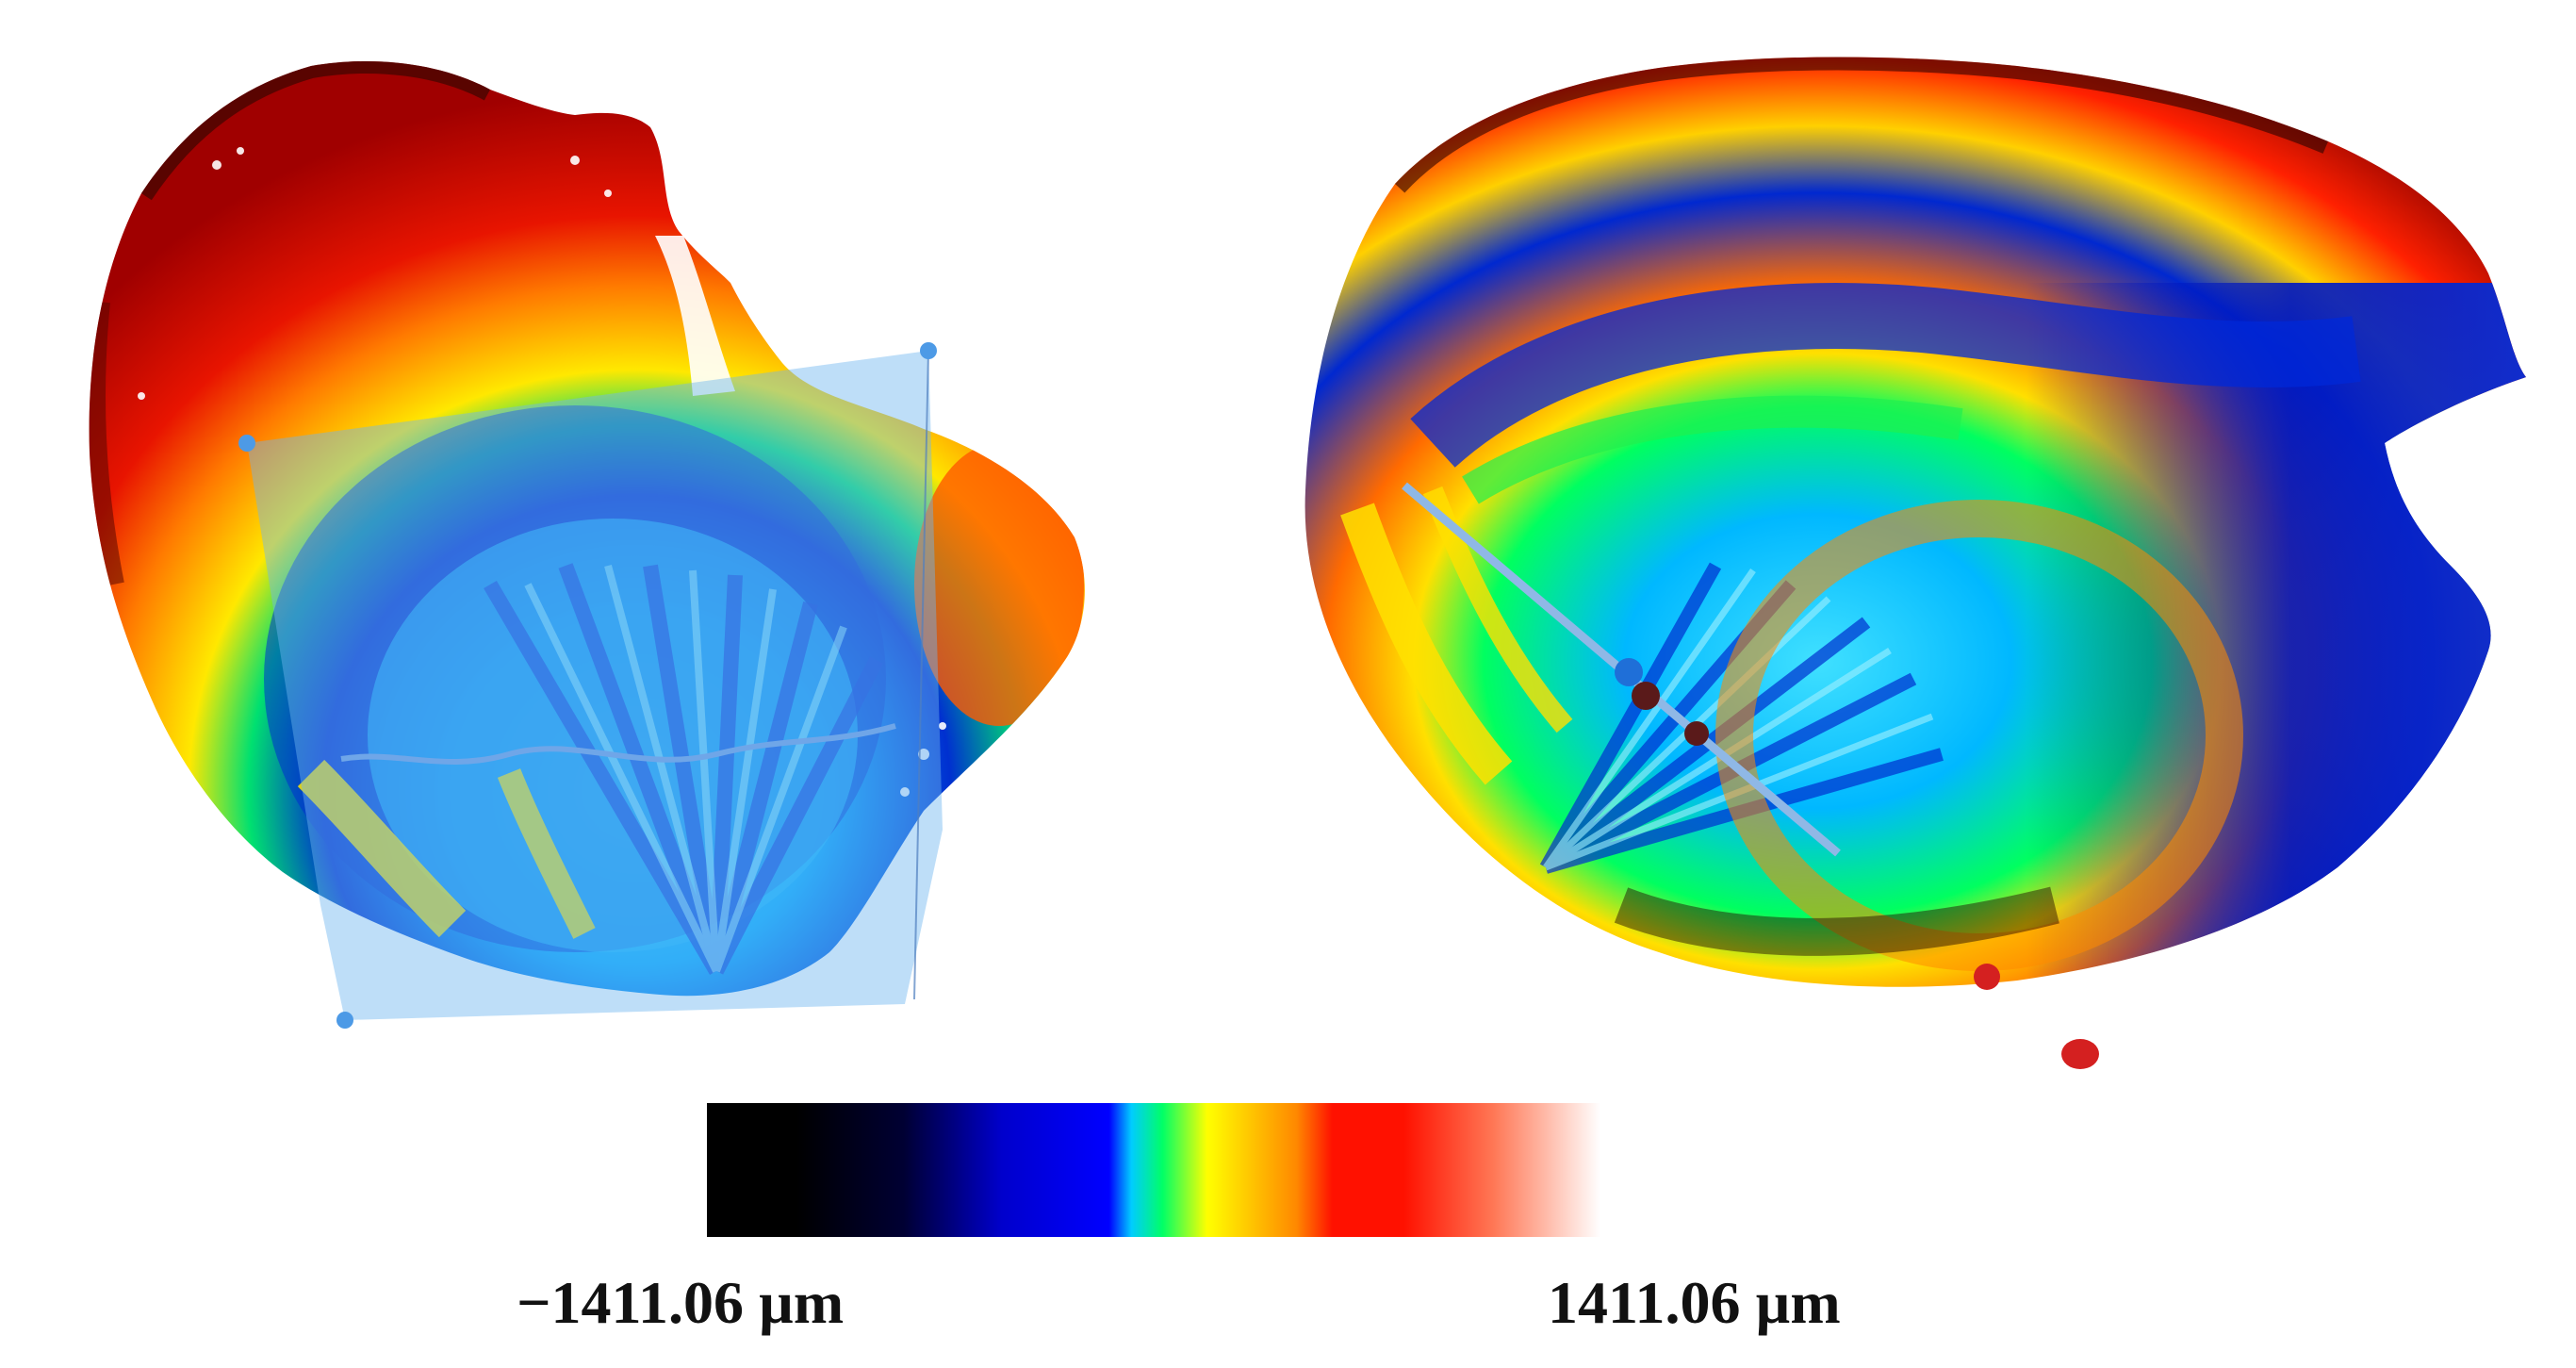  I want to click on colorbar, so click(1153, 1170).